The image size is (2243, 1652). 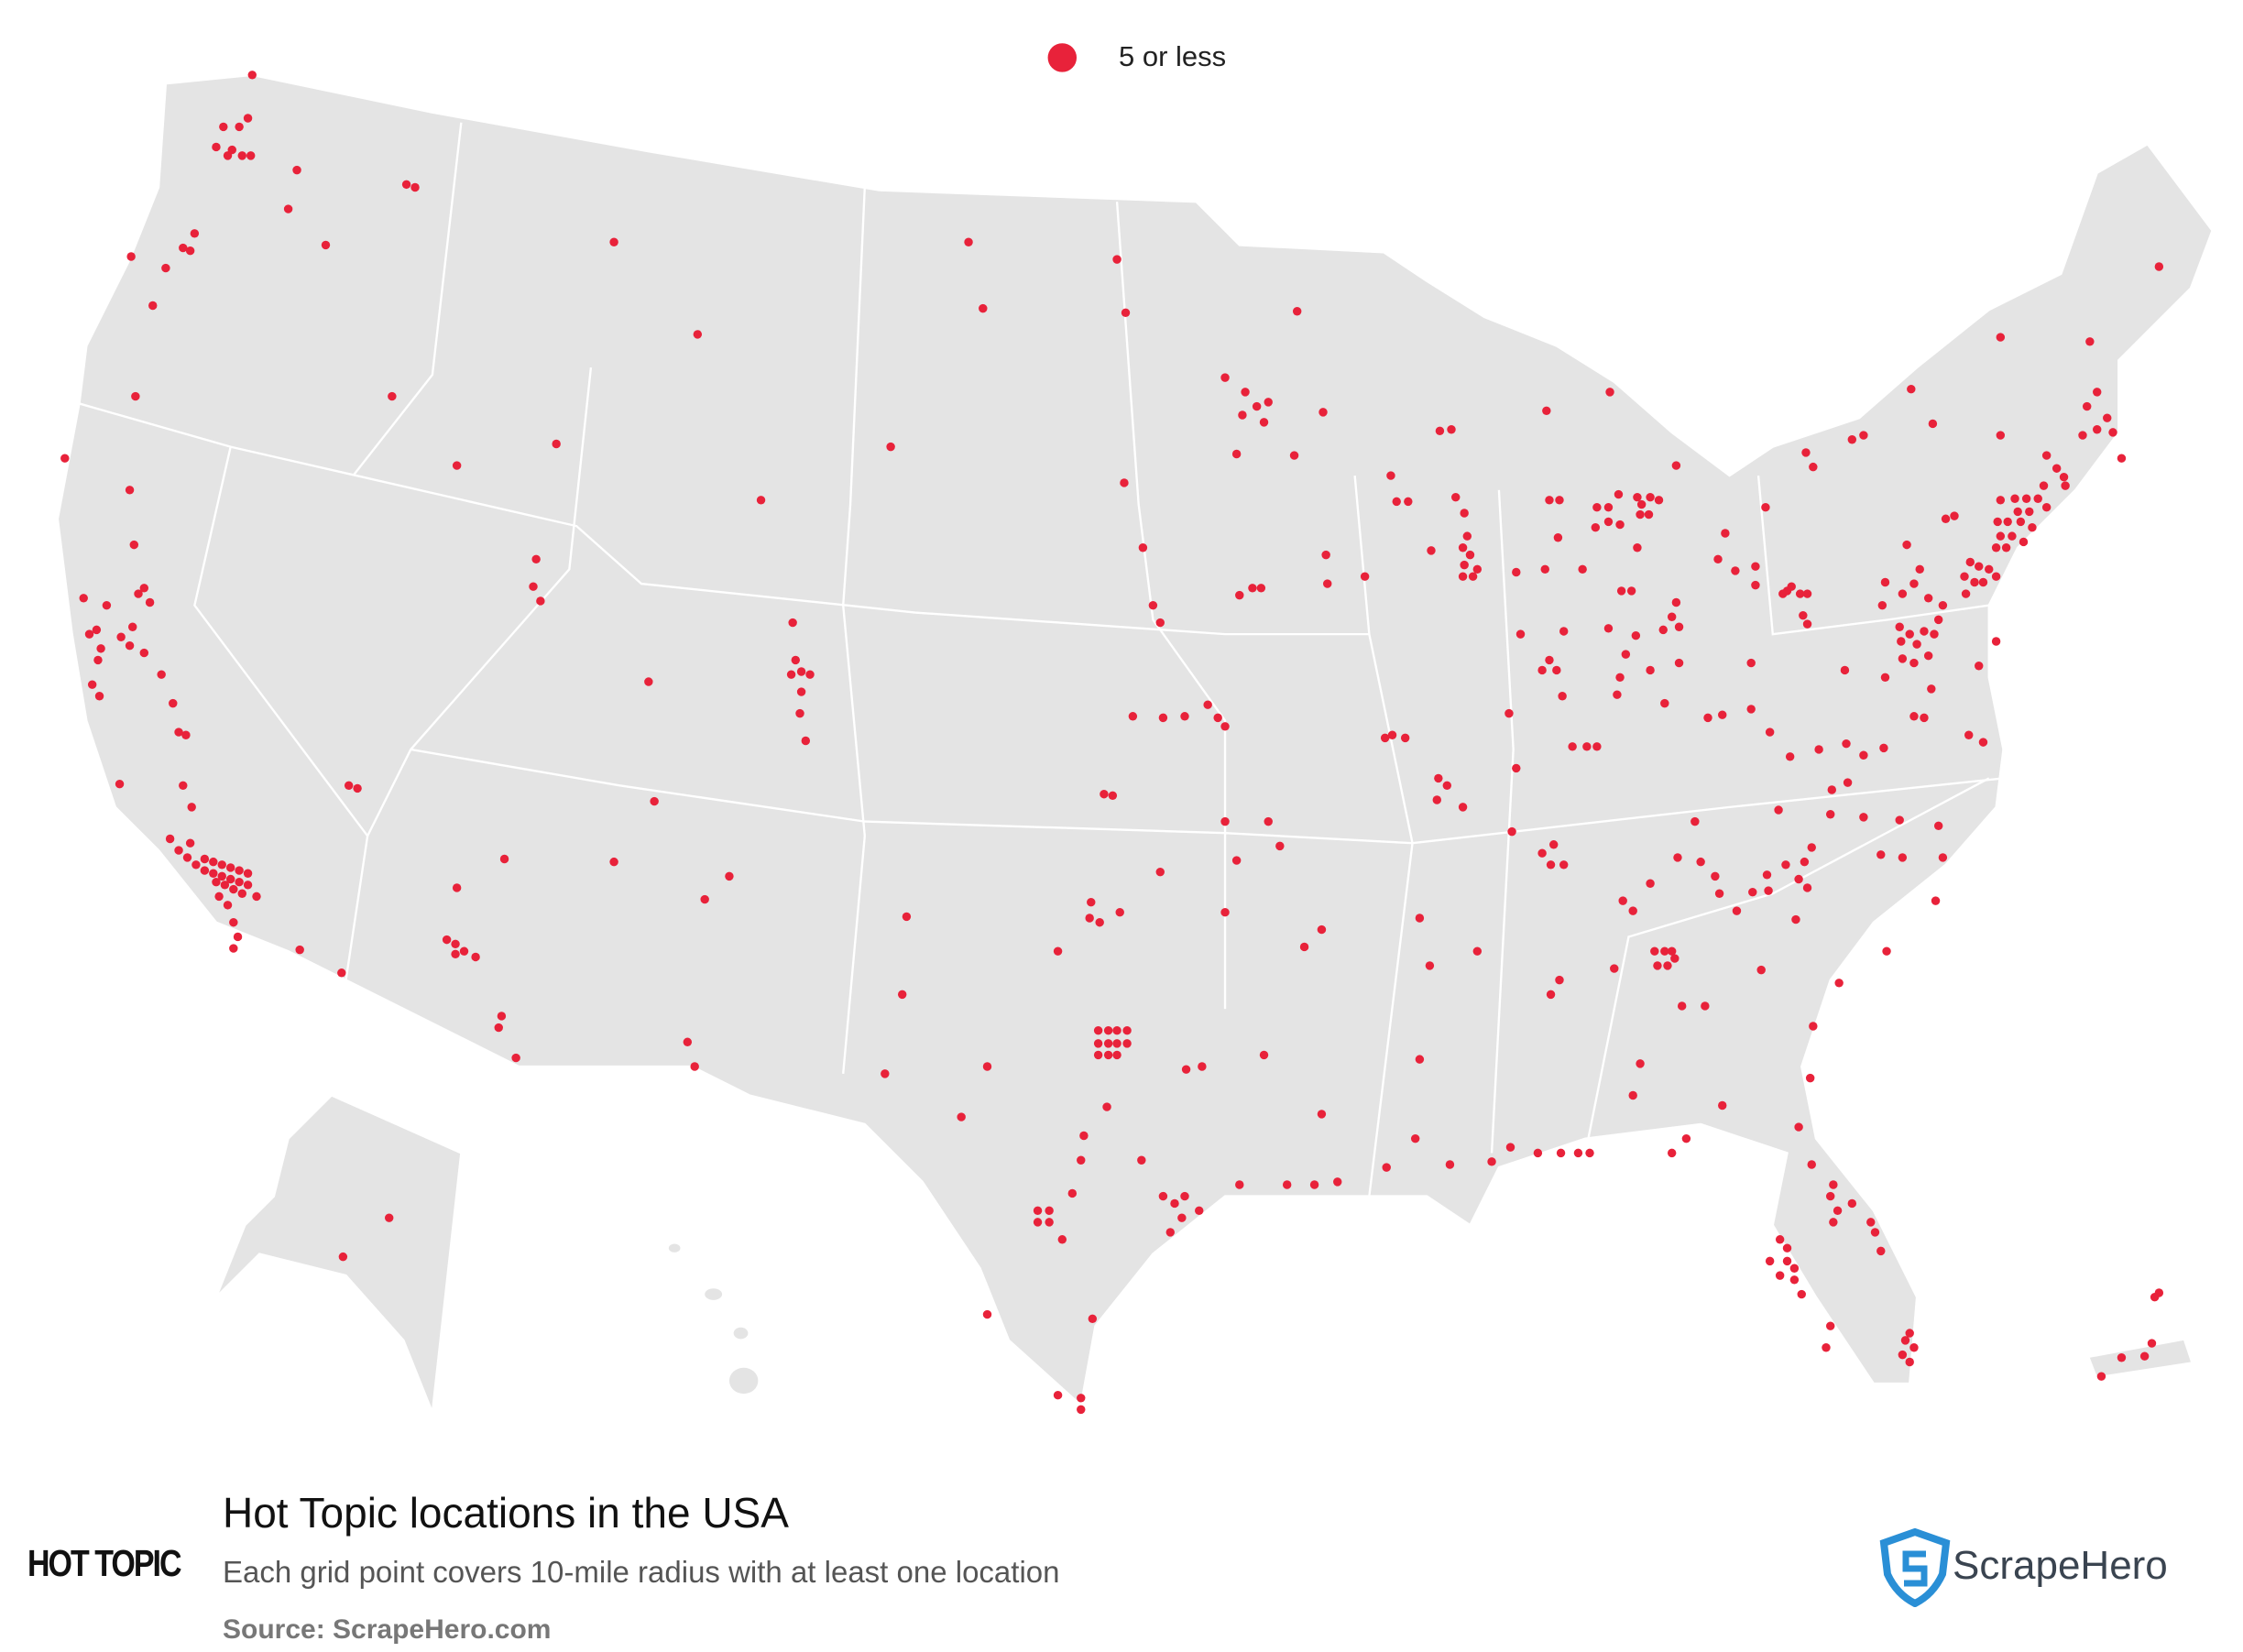 I want to click on alaska, so click(x=338, y=1253).